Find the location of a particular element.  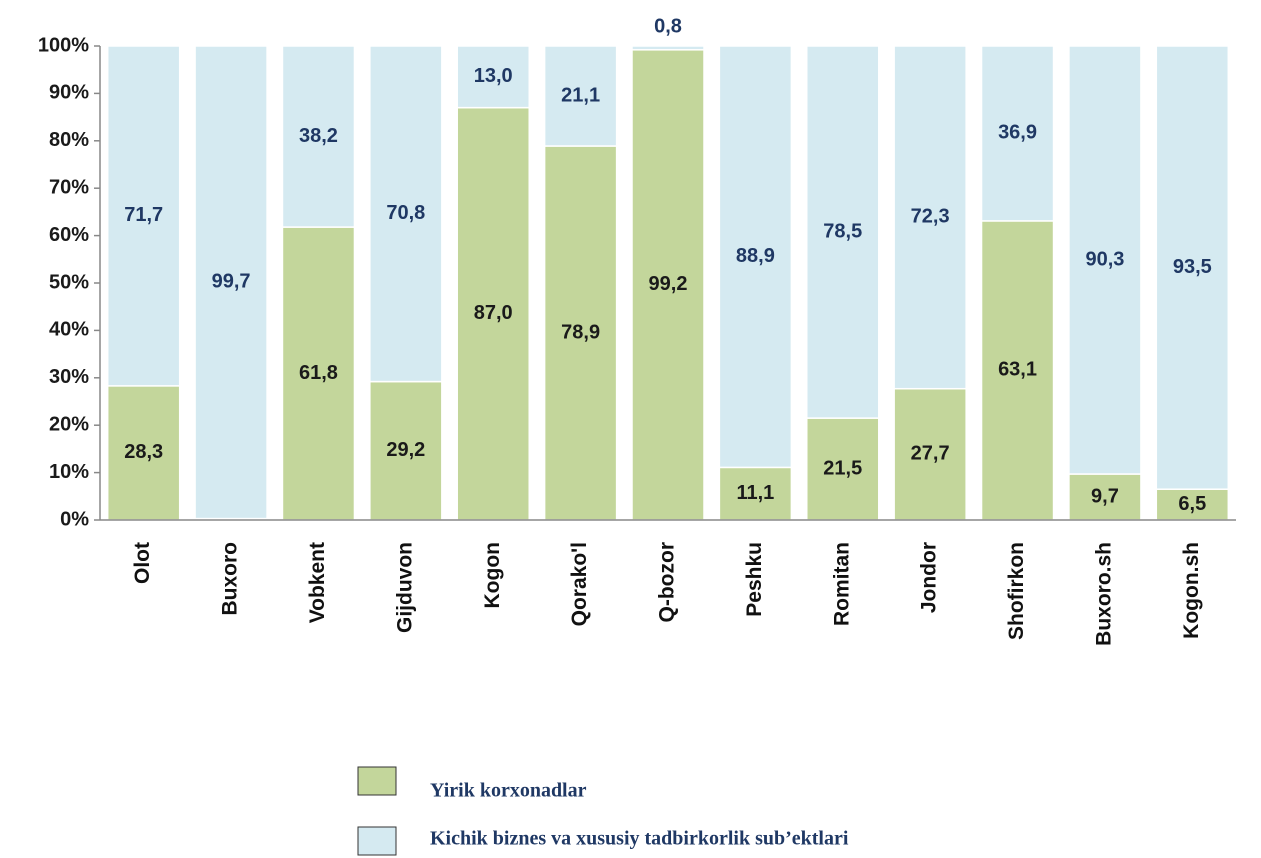

value-label: 90,3 is located at coordinates (1104, 259).